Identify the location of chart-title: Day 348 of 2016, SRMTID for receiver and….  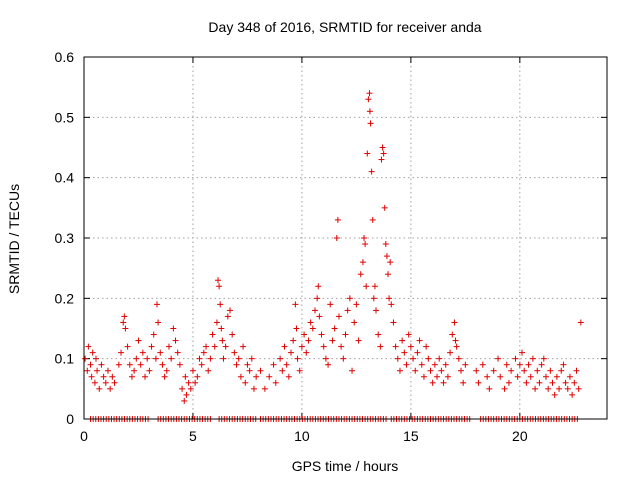
(344, 27).